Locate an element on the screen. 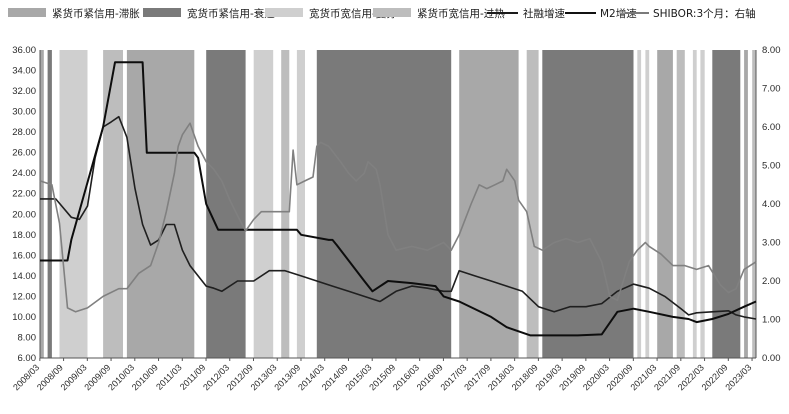  y-right-tick-label: 8.00 is located at coordinates (771, 50).